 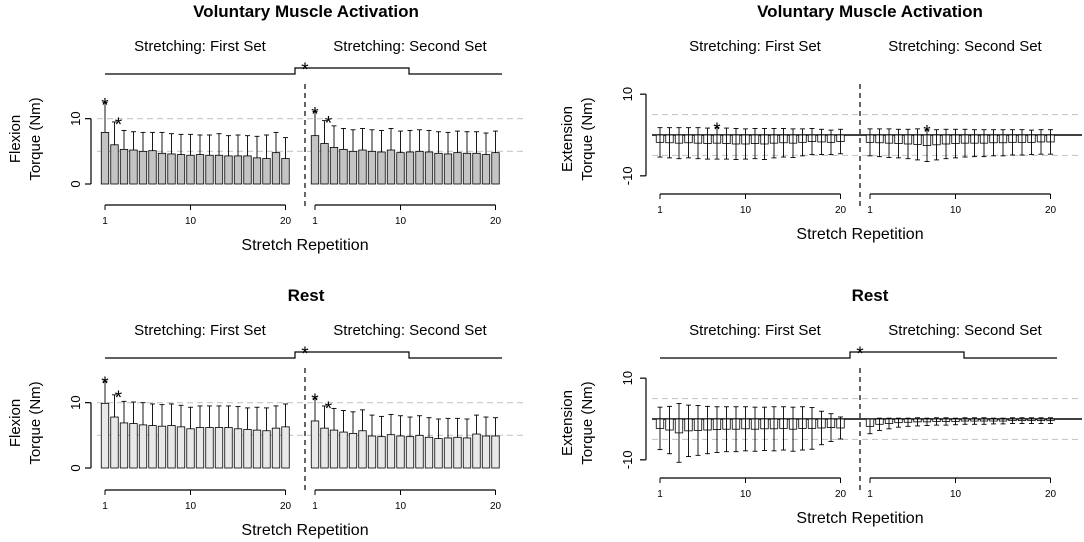 What do you see at coordinates (124, 445) in the screenshot?
I see `bar-set1-rep3` at bounding box center [124, 445].